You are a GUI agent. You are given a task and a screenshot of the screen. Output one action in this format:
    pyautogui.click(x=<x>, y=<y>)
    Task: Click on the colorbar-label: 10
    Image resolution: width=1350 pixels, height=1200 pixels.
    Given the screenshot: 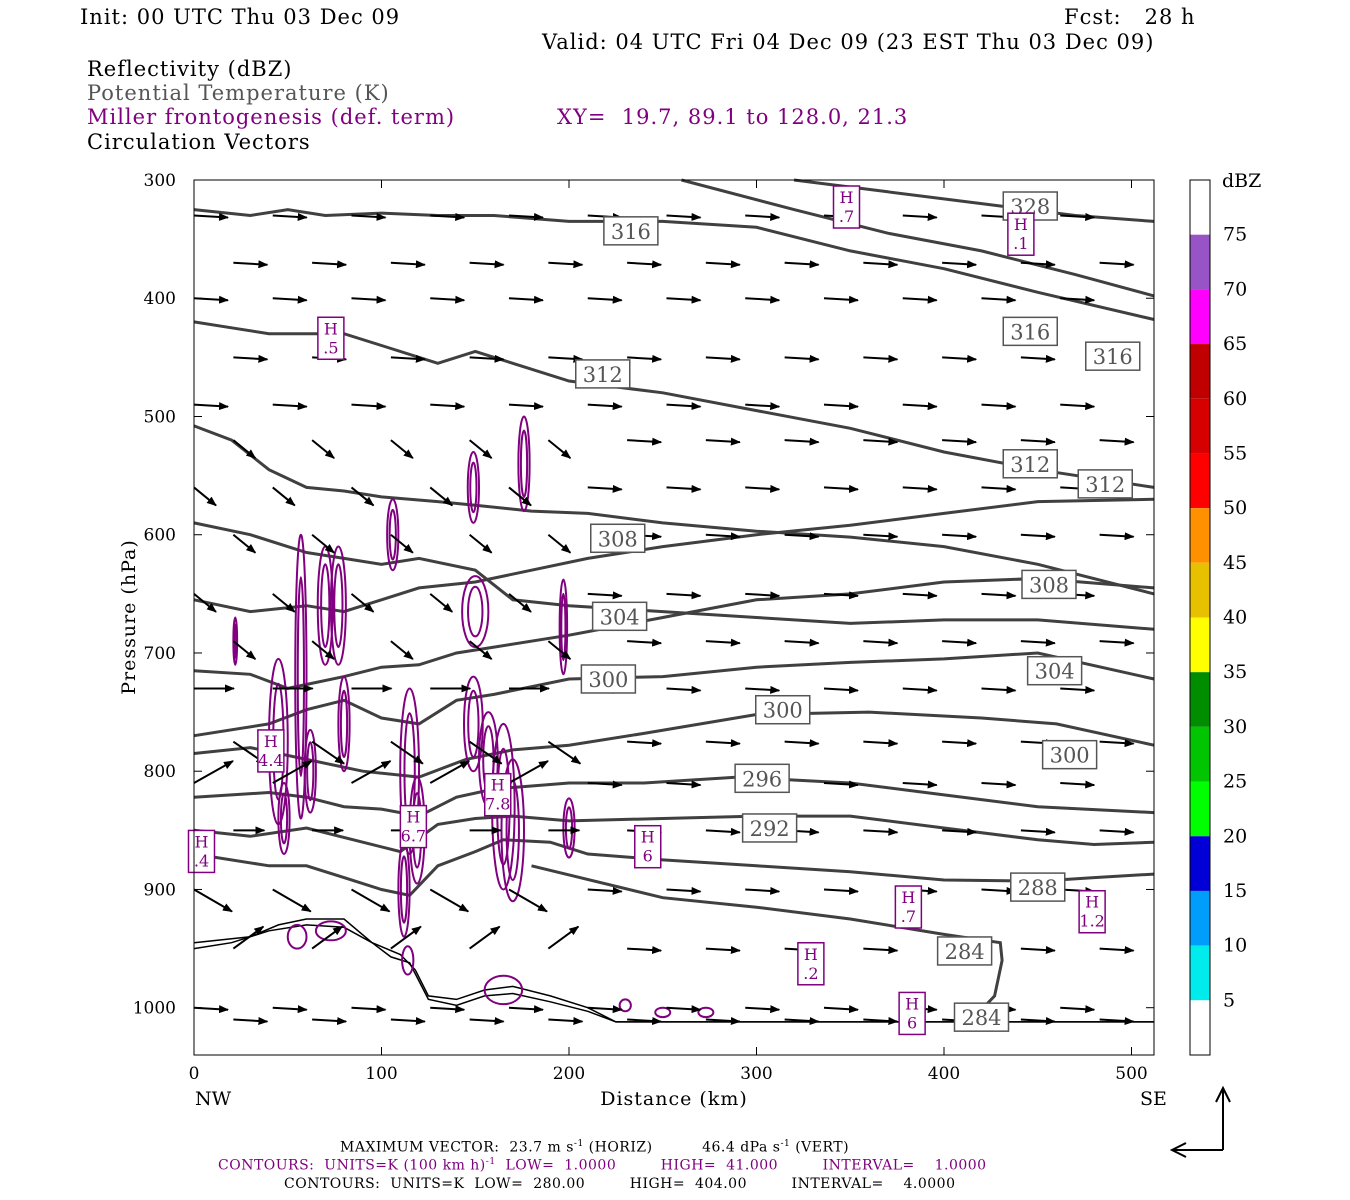 What is the action you would take?
    pyautogui.click(x=1235, y=946)
    